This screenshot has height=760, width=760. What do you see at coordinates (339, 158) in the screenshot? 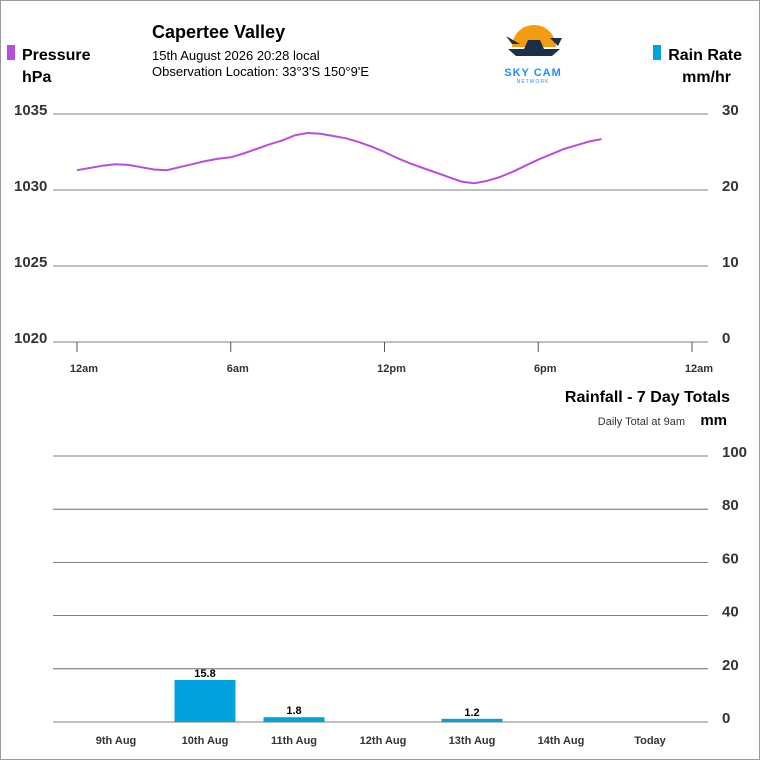
I see `pressure-line` at bounding box center [339, 158].